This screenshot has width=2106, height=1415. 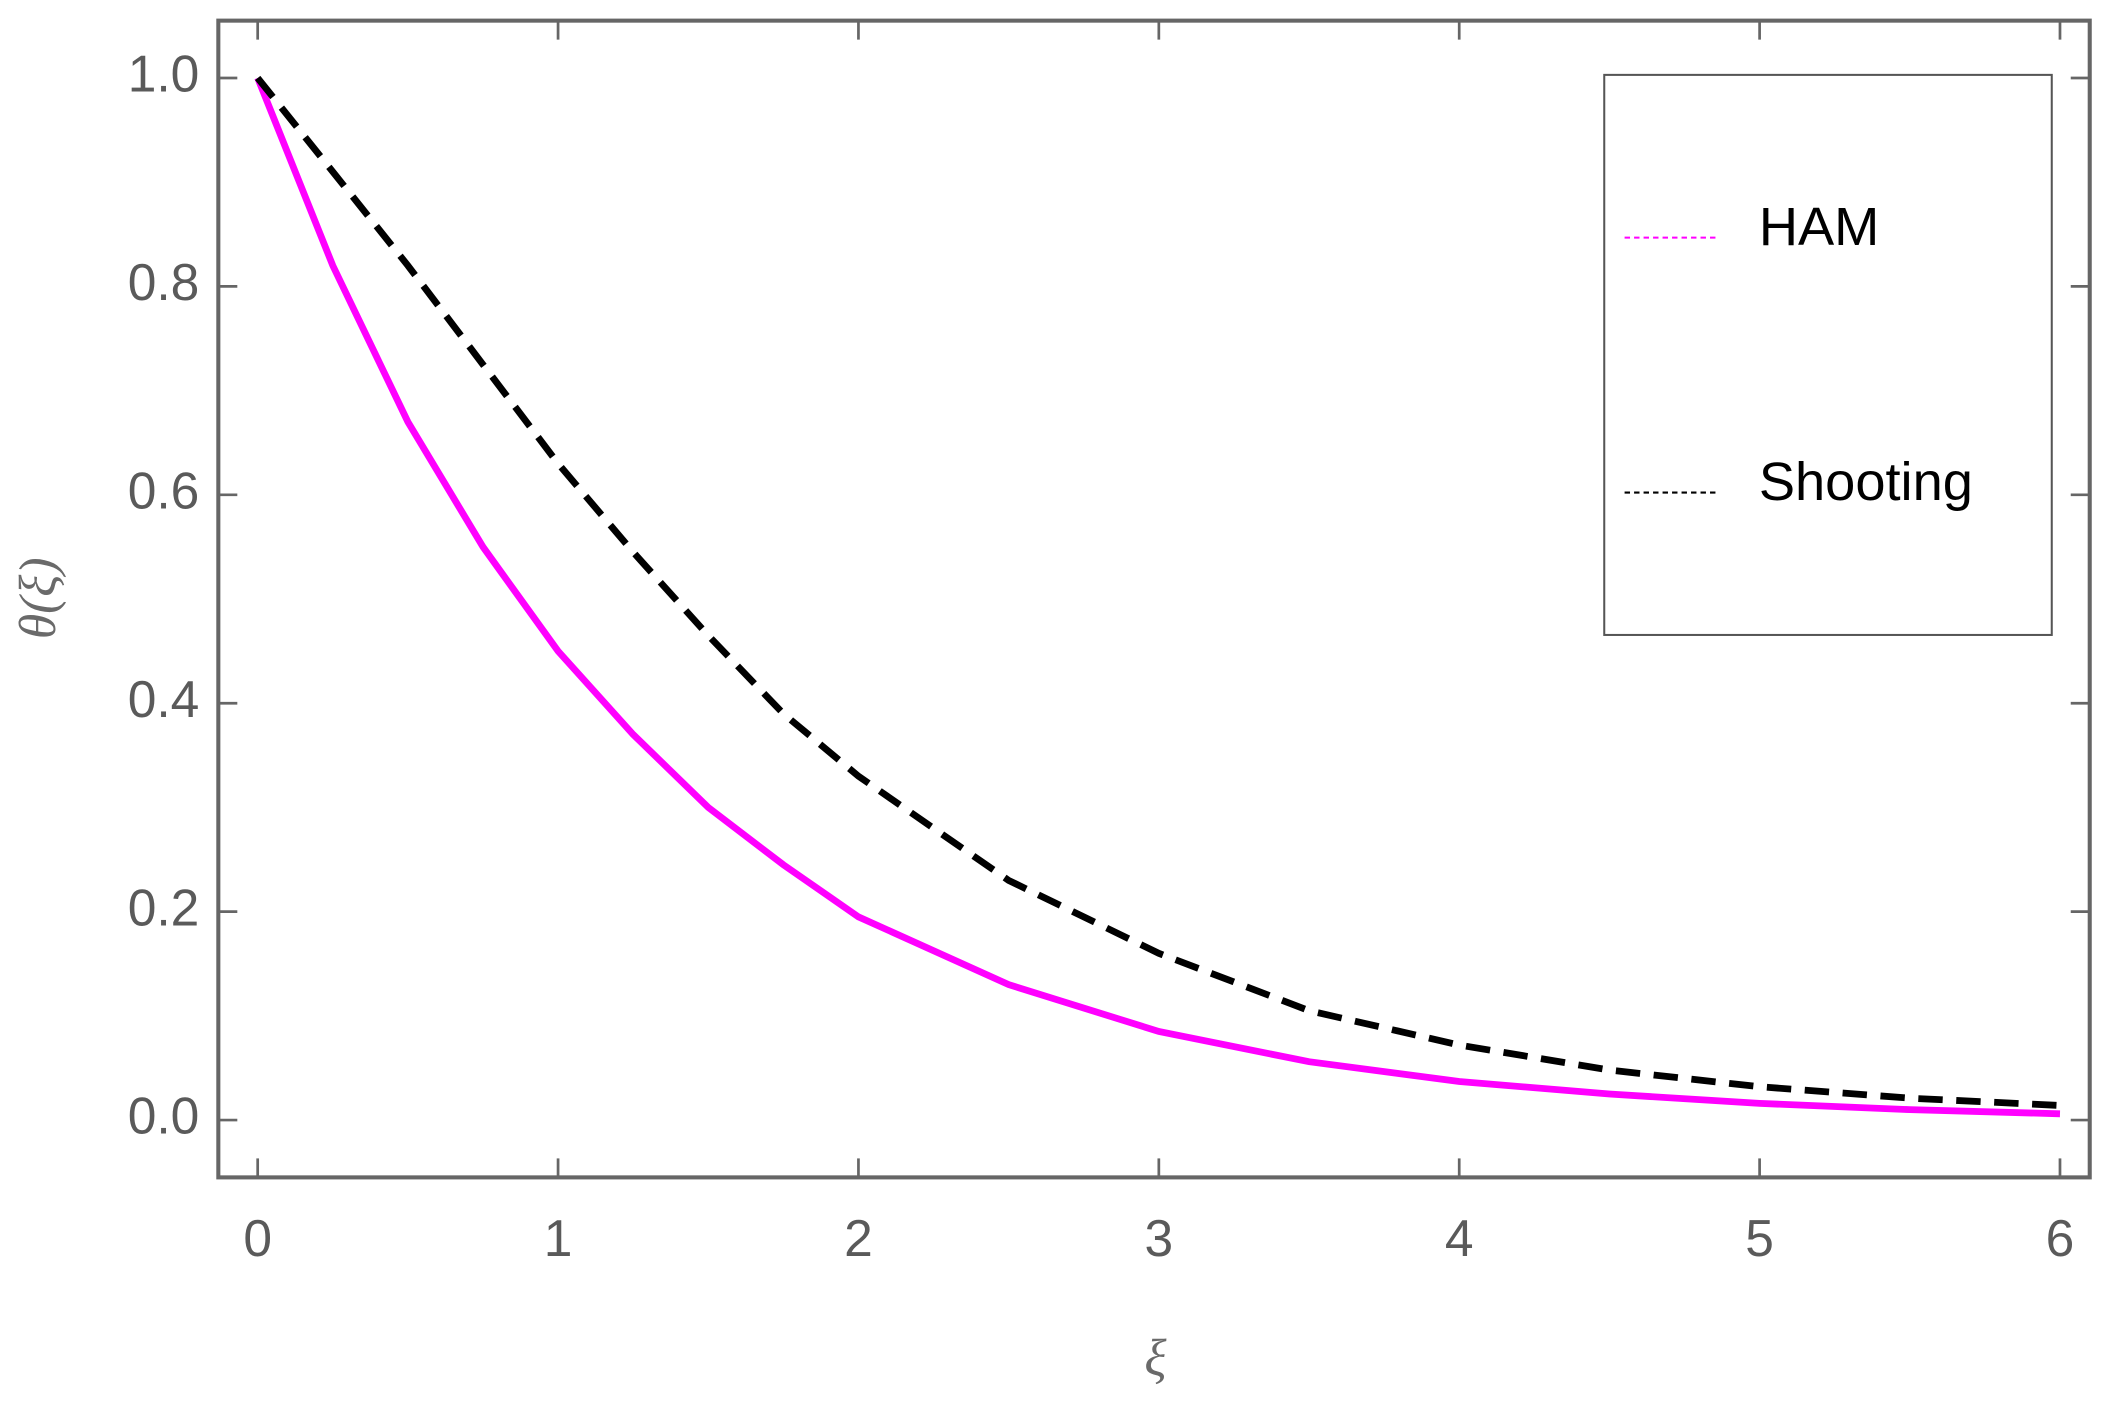 What do you see at coordinates (164, 1116) in the screenshot?
I see `y-tick-label: 0.0` at bounding box center [164, 1116].